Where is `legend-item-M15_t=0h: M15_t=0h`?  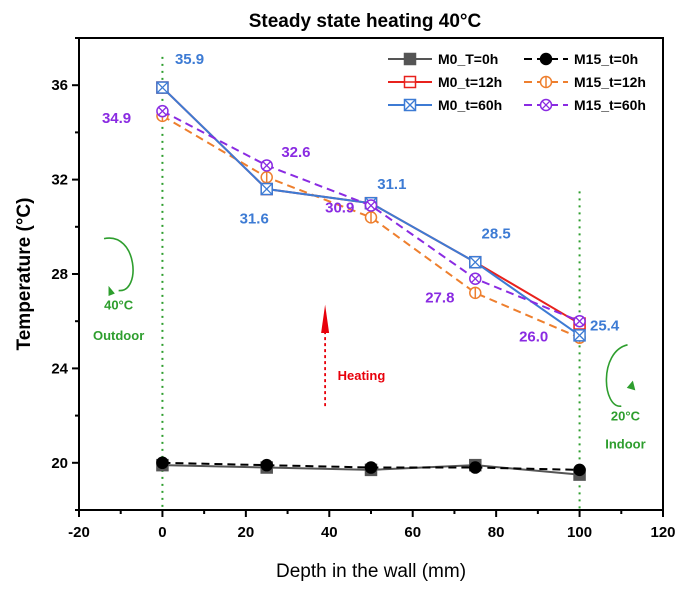
legend-item-M15_t=0h: M15_t=0h is located at coordinates (606, 59).